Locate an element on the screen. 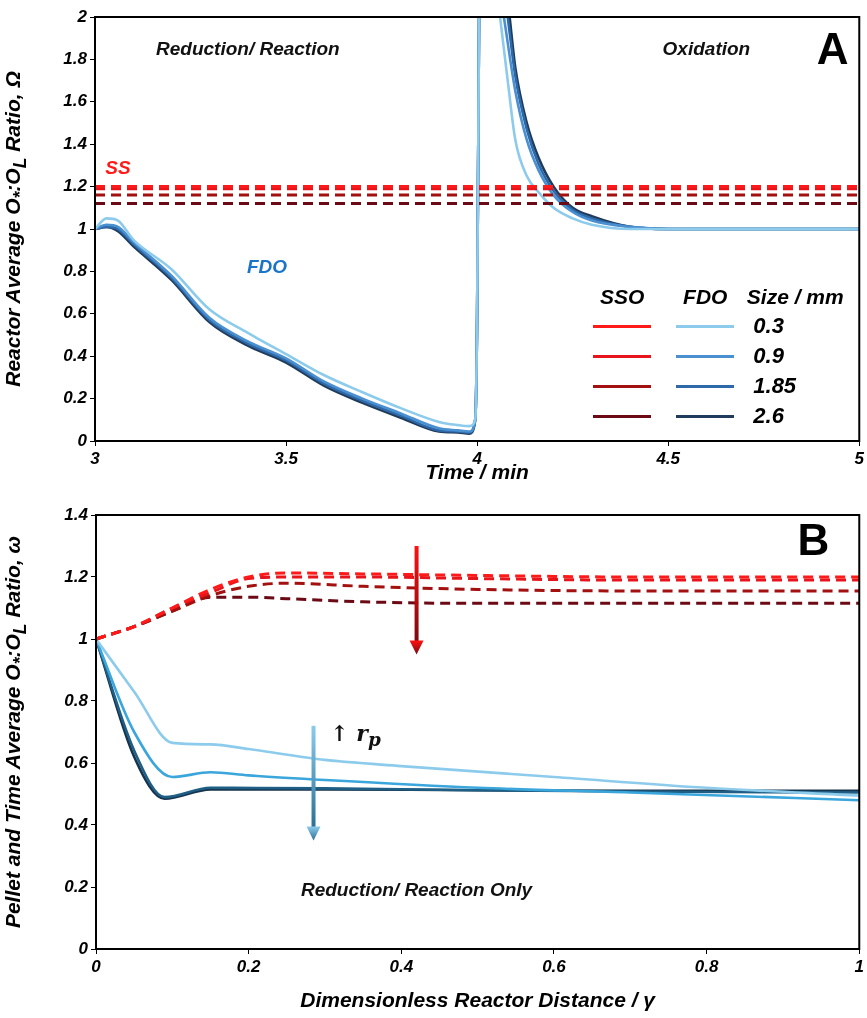 This screenshot has width=867, height=1018. annotation: ↑ r$_{p}$ is located at coordinates (355, 735).